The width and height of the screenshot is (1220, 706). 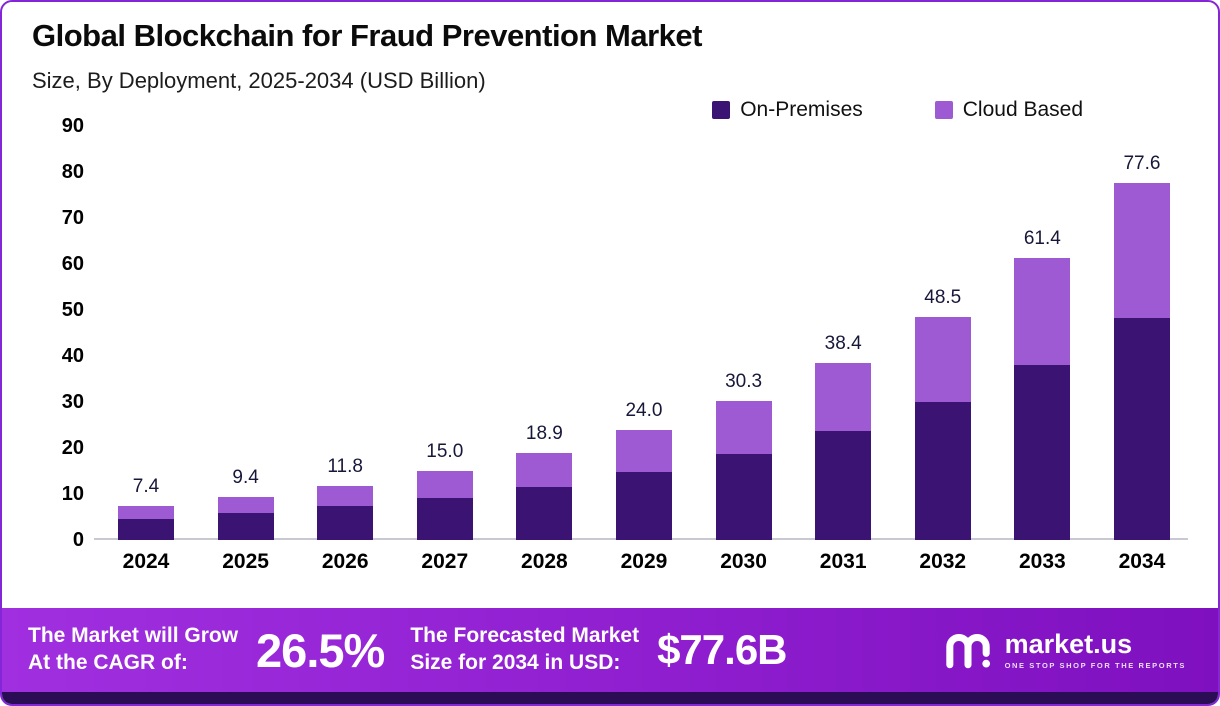 What do you see at coordinates (444, 518) in the screenshot?
I see `bar-segment-on-premises-2027` at bounding box center [444, 518].